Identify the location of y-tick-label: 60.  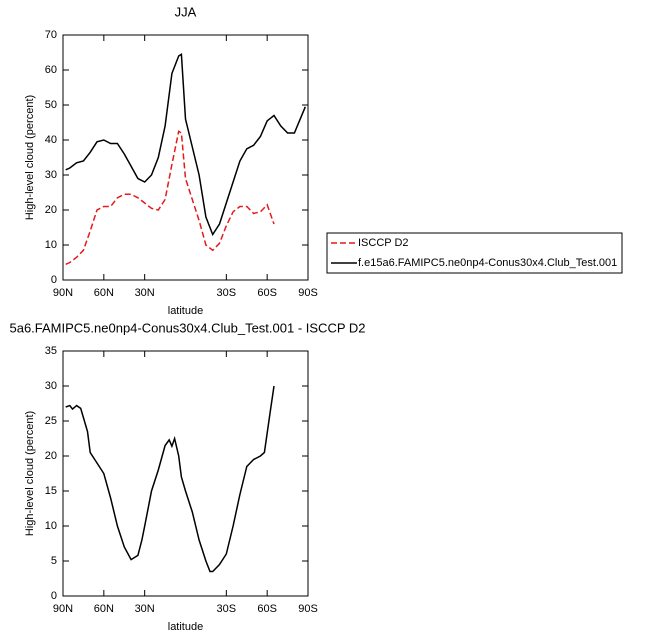
(51, 70).